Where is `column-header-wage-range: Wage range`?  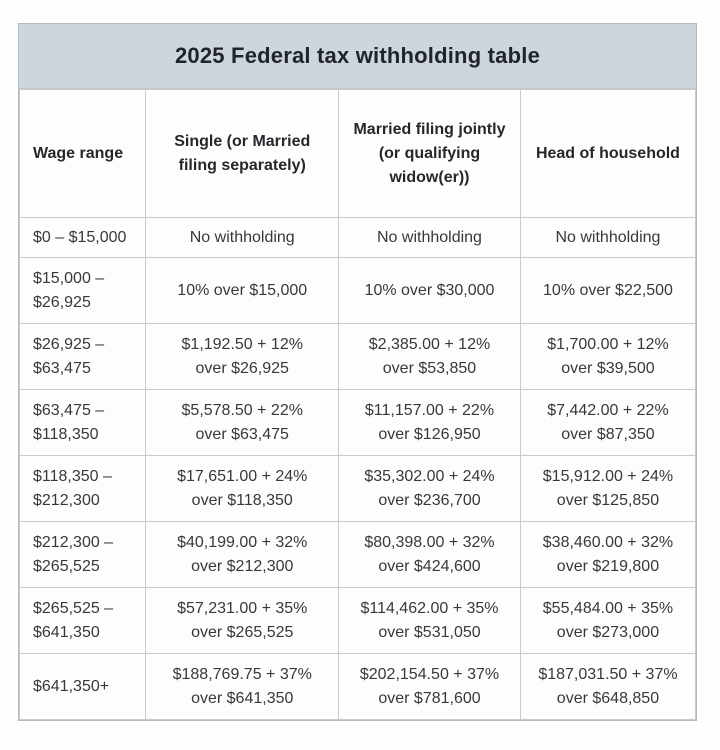
column-header-wage-range: Wage range is located at coordinates (82, 153).